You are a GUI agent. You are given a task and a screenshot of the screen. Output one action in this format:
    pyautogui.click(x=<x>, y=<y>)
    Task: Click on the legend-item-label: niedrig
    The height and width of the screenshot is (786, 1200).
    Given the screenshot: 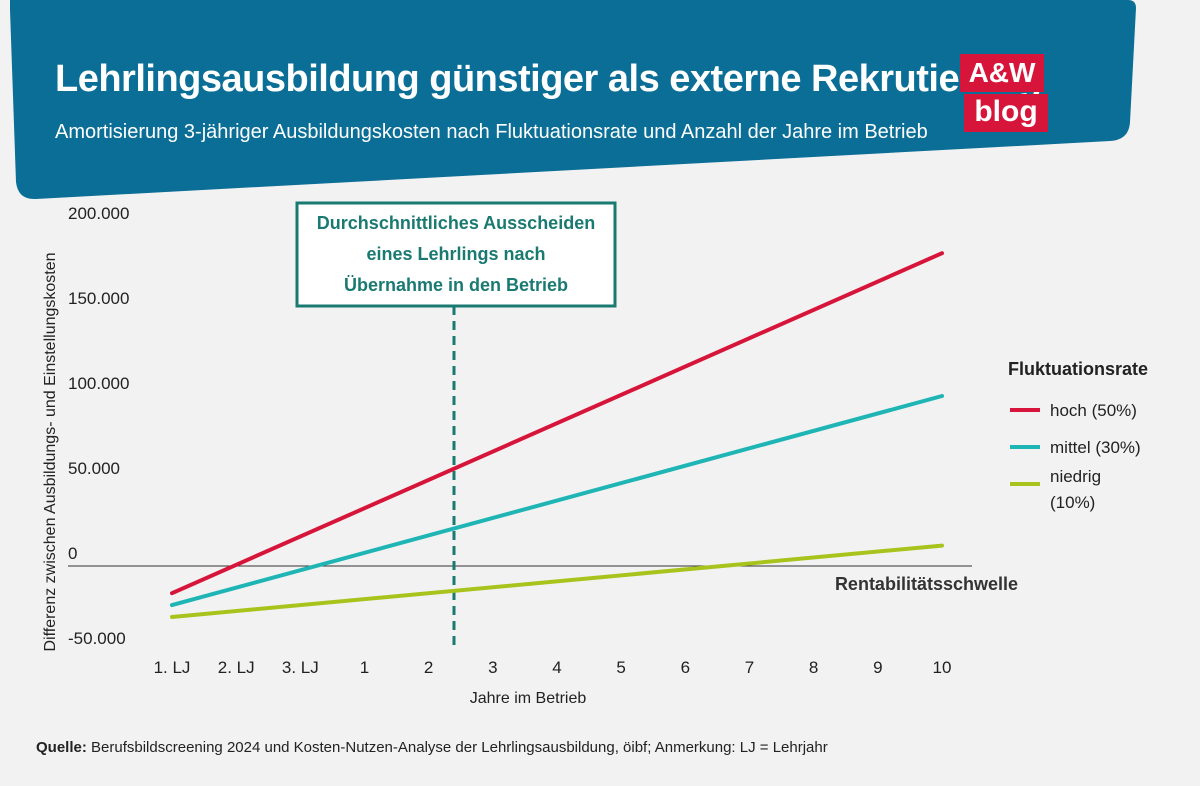 What is the action you would take?
    pyautogui.click(x=1075, y=476)
    